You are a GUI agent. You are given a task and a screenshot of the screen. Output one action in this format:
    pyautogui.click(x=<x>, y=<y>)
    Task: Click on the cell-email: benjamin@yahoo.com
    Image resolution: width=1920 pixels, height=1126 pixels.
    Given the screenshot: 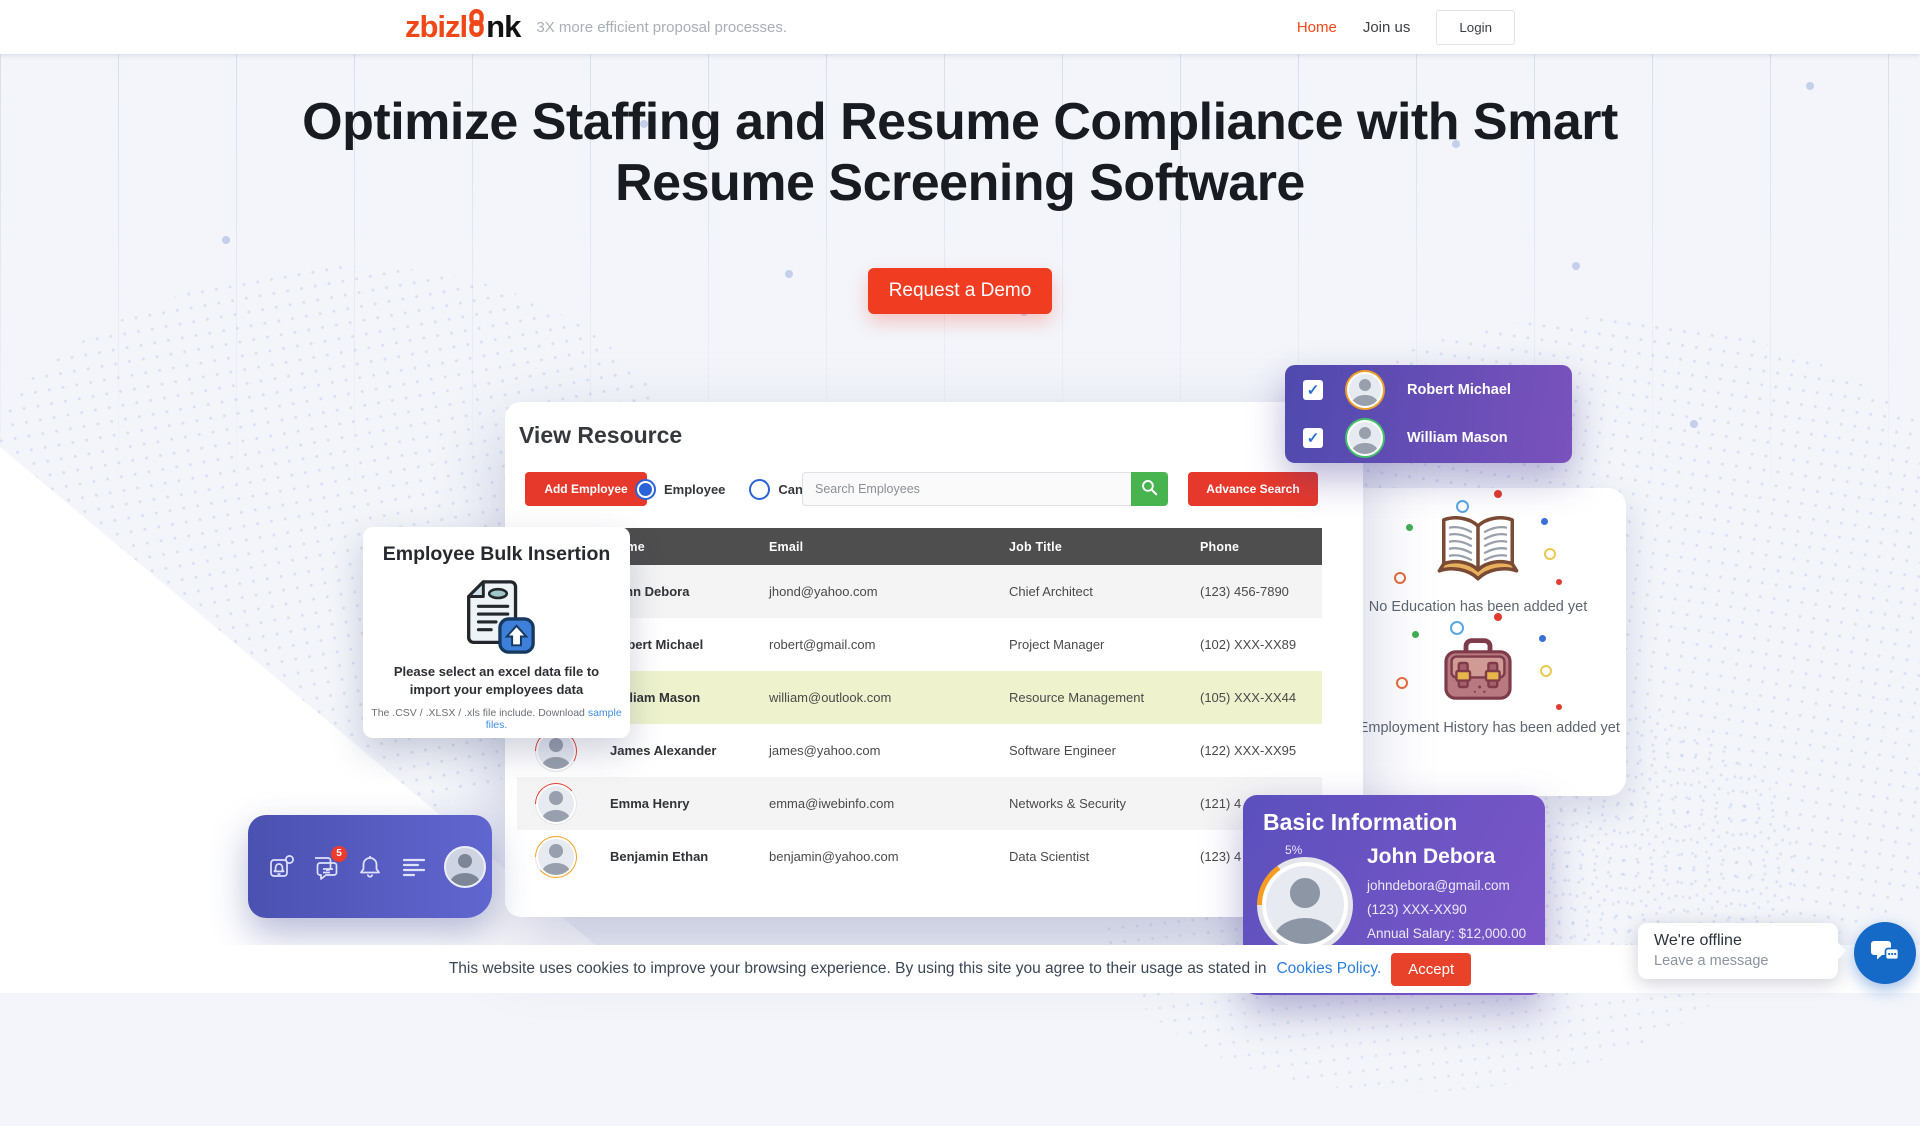 What is the action you would take?
    pyautogui.click(x=834, y=856)
    